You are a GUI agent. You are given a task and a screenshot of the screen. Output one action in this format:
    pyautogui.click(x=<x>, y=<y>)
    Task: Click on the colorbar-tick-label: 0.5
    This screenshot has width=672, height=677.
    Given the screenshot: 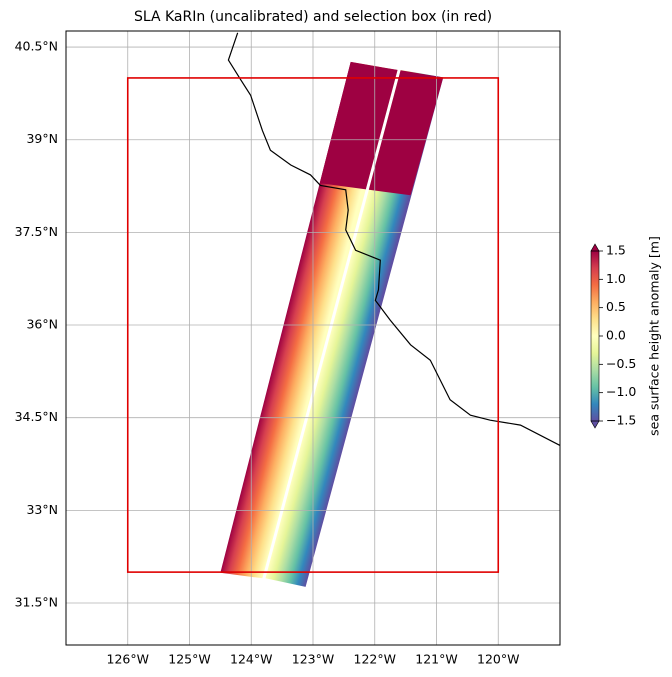 What is the action you would take?
    pyautogui.click(x=616, y=306)
    